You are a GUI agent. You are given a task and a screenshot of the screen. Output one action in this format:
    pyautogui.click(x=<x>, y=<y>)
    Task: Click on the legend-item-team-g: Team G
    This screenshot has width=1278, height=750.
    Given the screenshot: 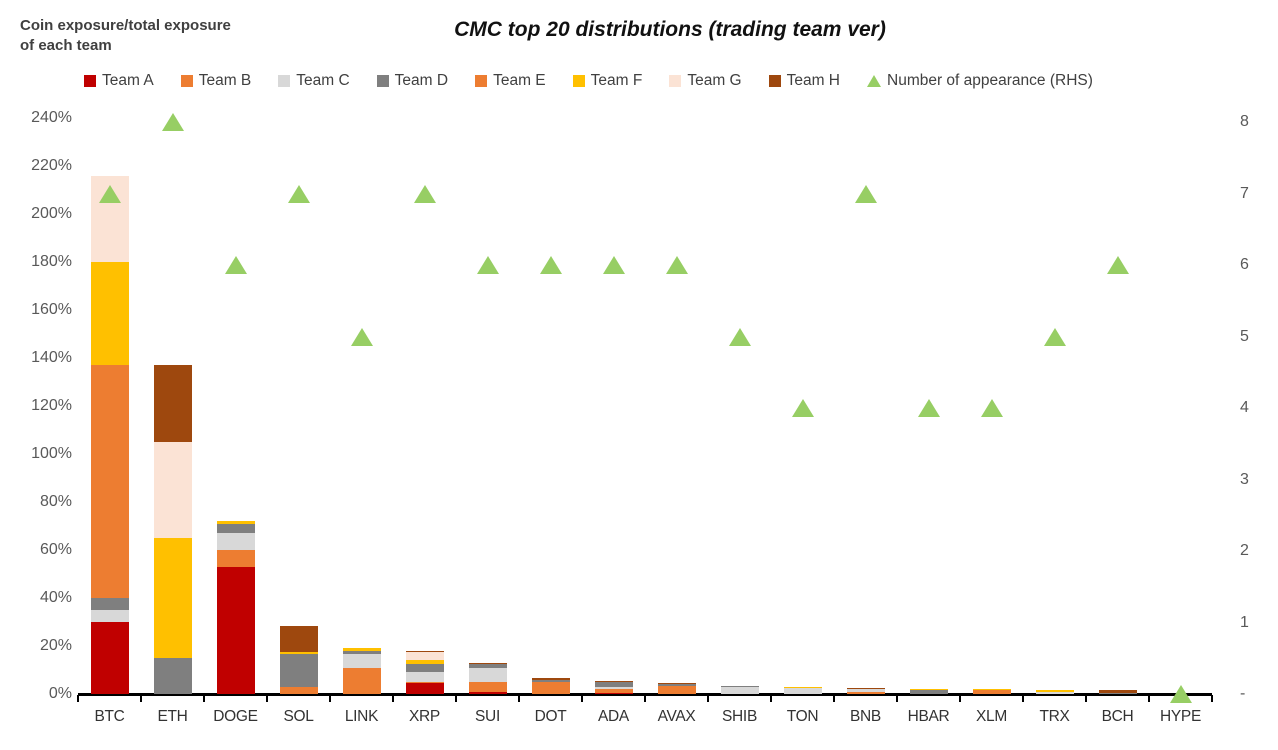 What is the action you would take?
    pyautogui.click(x=705, y=81)
    